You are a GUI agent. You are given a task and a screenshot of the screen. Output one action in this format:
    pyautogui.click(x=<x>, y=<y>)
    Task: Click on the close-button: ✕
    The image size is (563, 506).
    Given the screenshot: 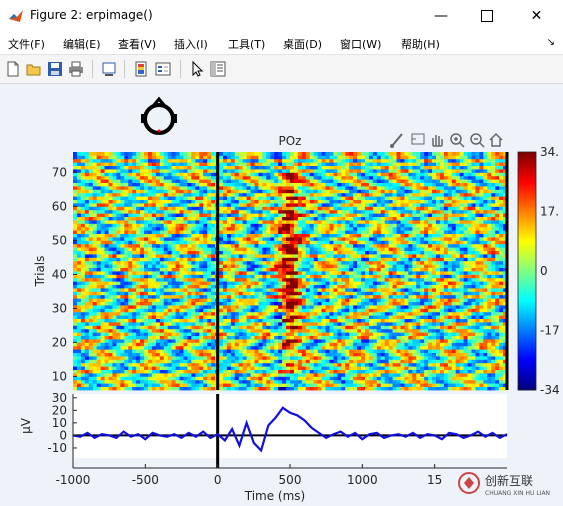 What is the action you would take?
    pyautogui.click(x=536, y=16)
    